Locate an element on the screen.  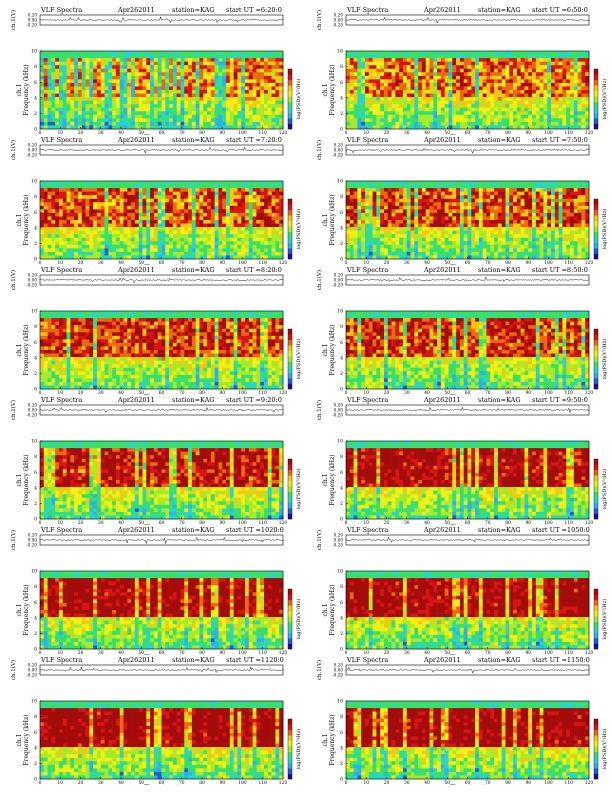
colorbar-frame is located at coordinates (290, 229).